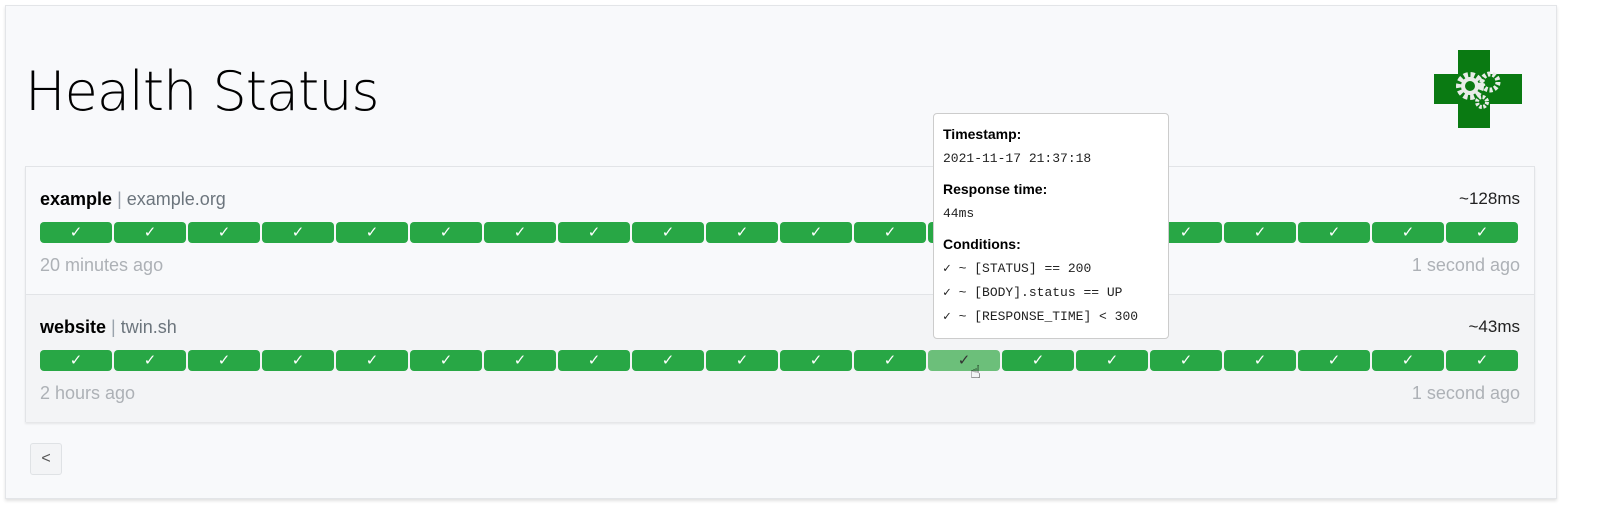  What do you see at coordinates (1017, 268) in the screenshot?
I see `condition-item: ✓ ~ [STATUS] == 200` at bounding box center [1017, 268].